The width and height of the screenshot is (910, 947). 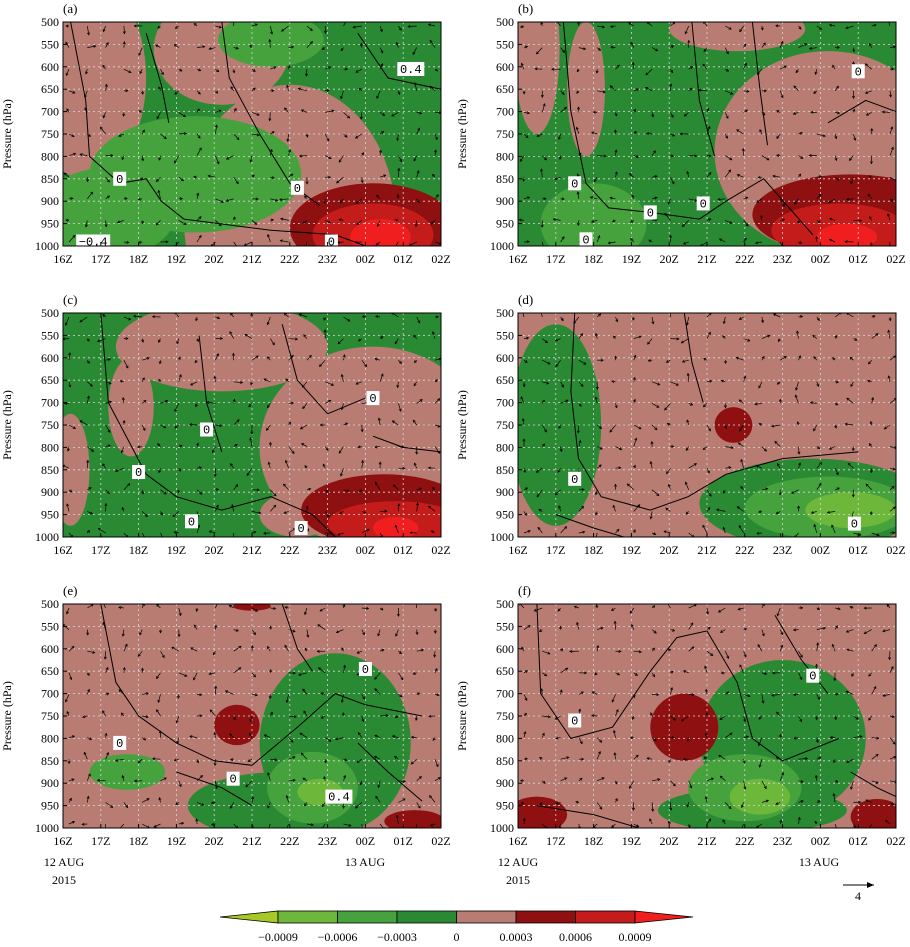 I want to click on y-tick-label: 1000, so click(x=502, y=246).